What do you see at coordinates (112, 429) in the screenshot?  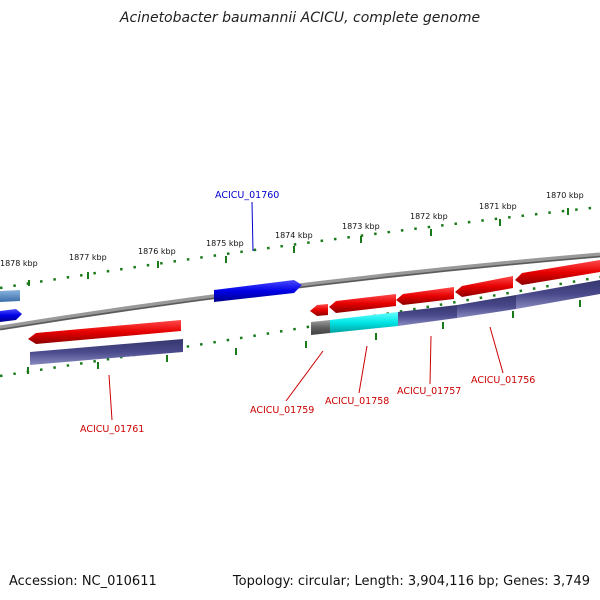 I see `gene-label: ACICU_01761` at bounding box center [112, 429].